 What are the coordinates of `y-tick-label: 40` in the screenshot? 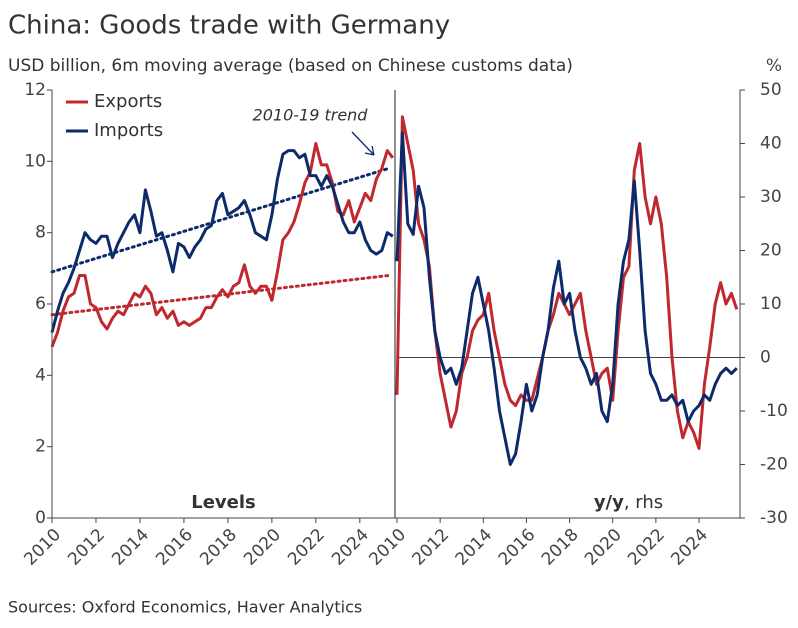 It's located at (771, 144).